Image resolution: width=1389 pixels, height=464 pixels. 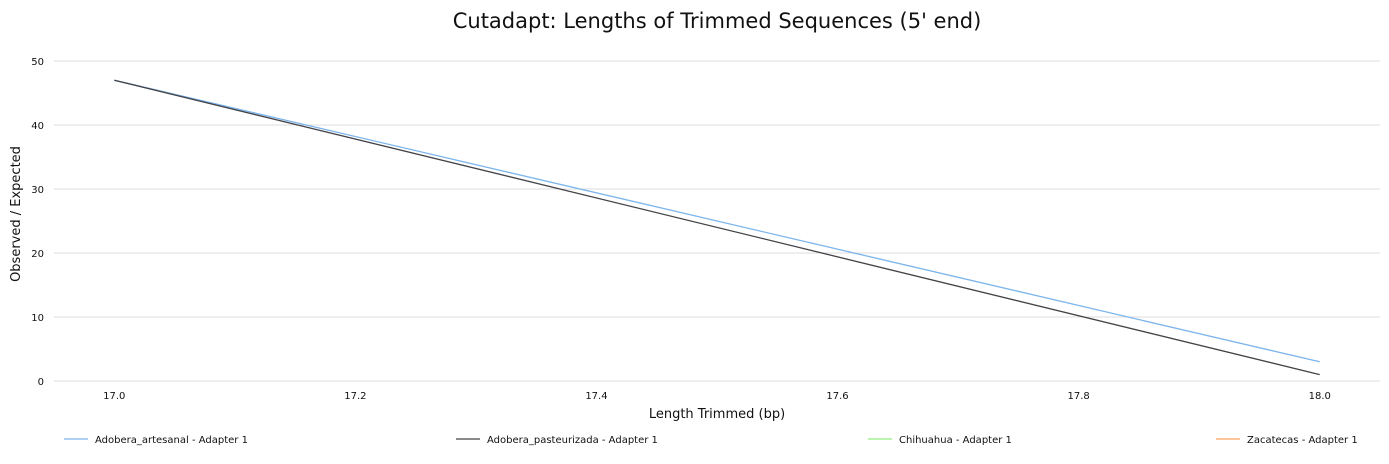 I want to click on y-tick-label: 30, so click(x=37, y=190).